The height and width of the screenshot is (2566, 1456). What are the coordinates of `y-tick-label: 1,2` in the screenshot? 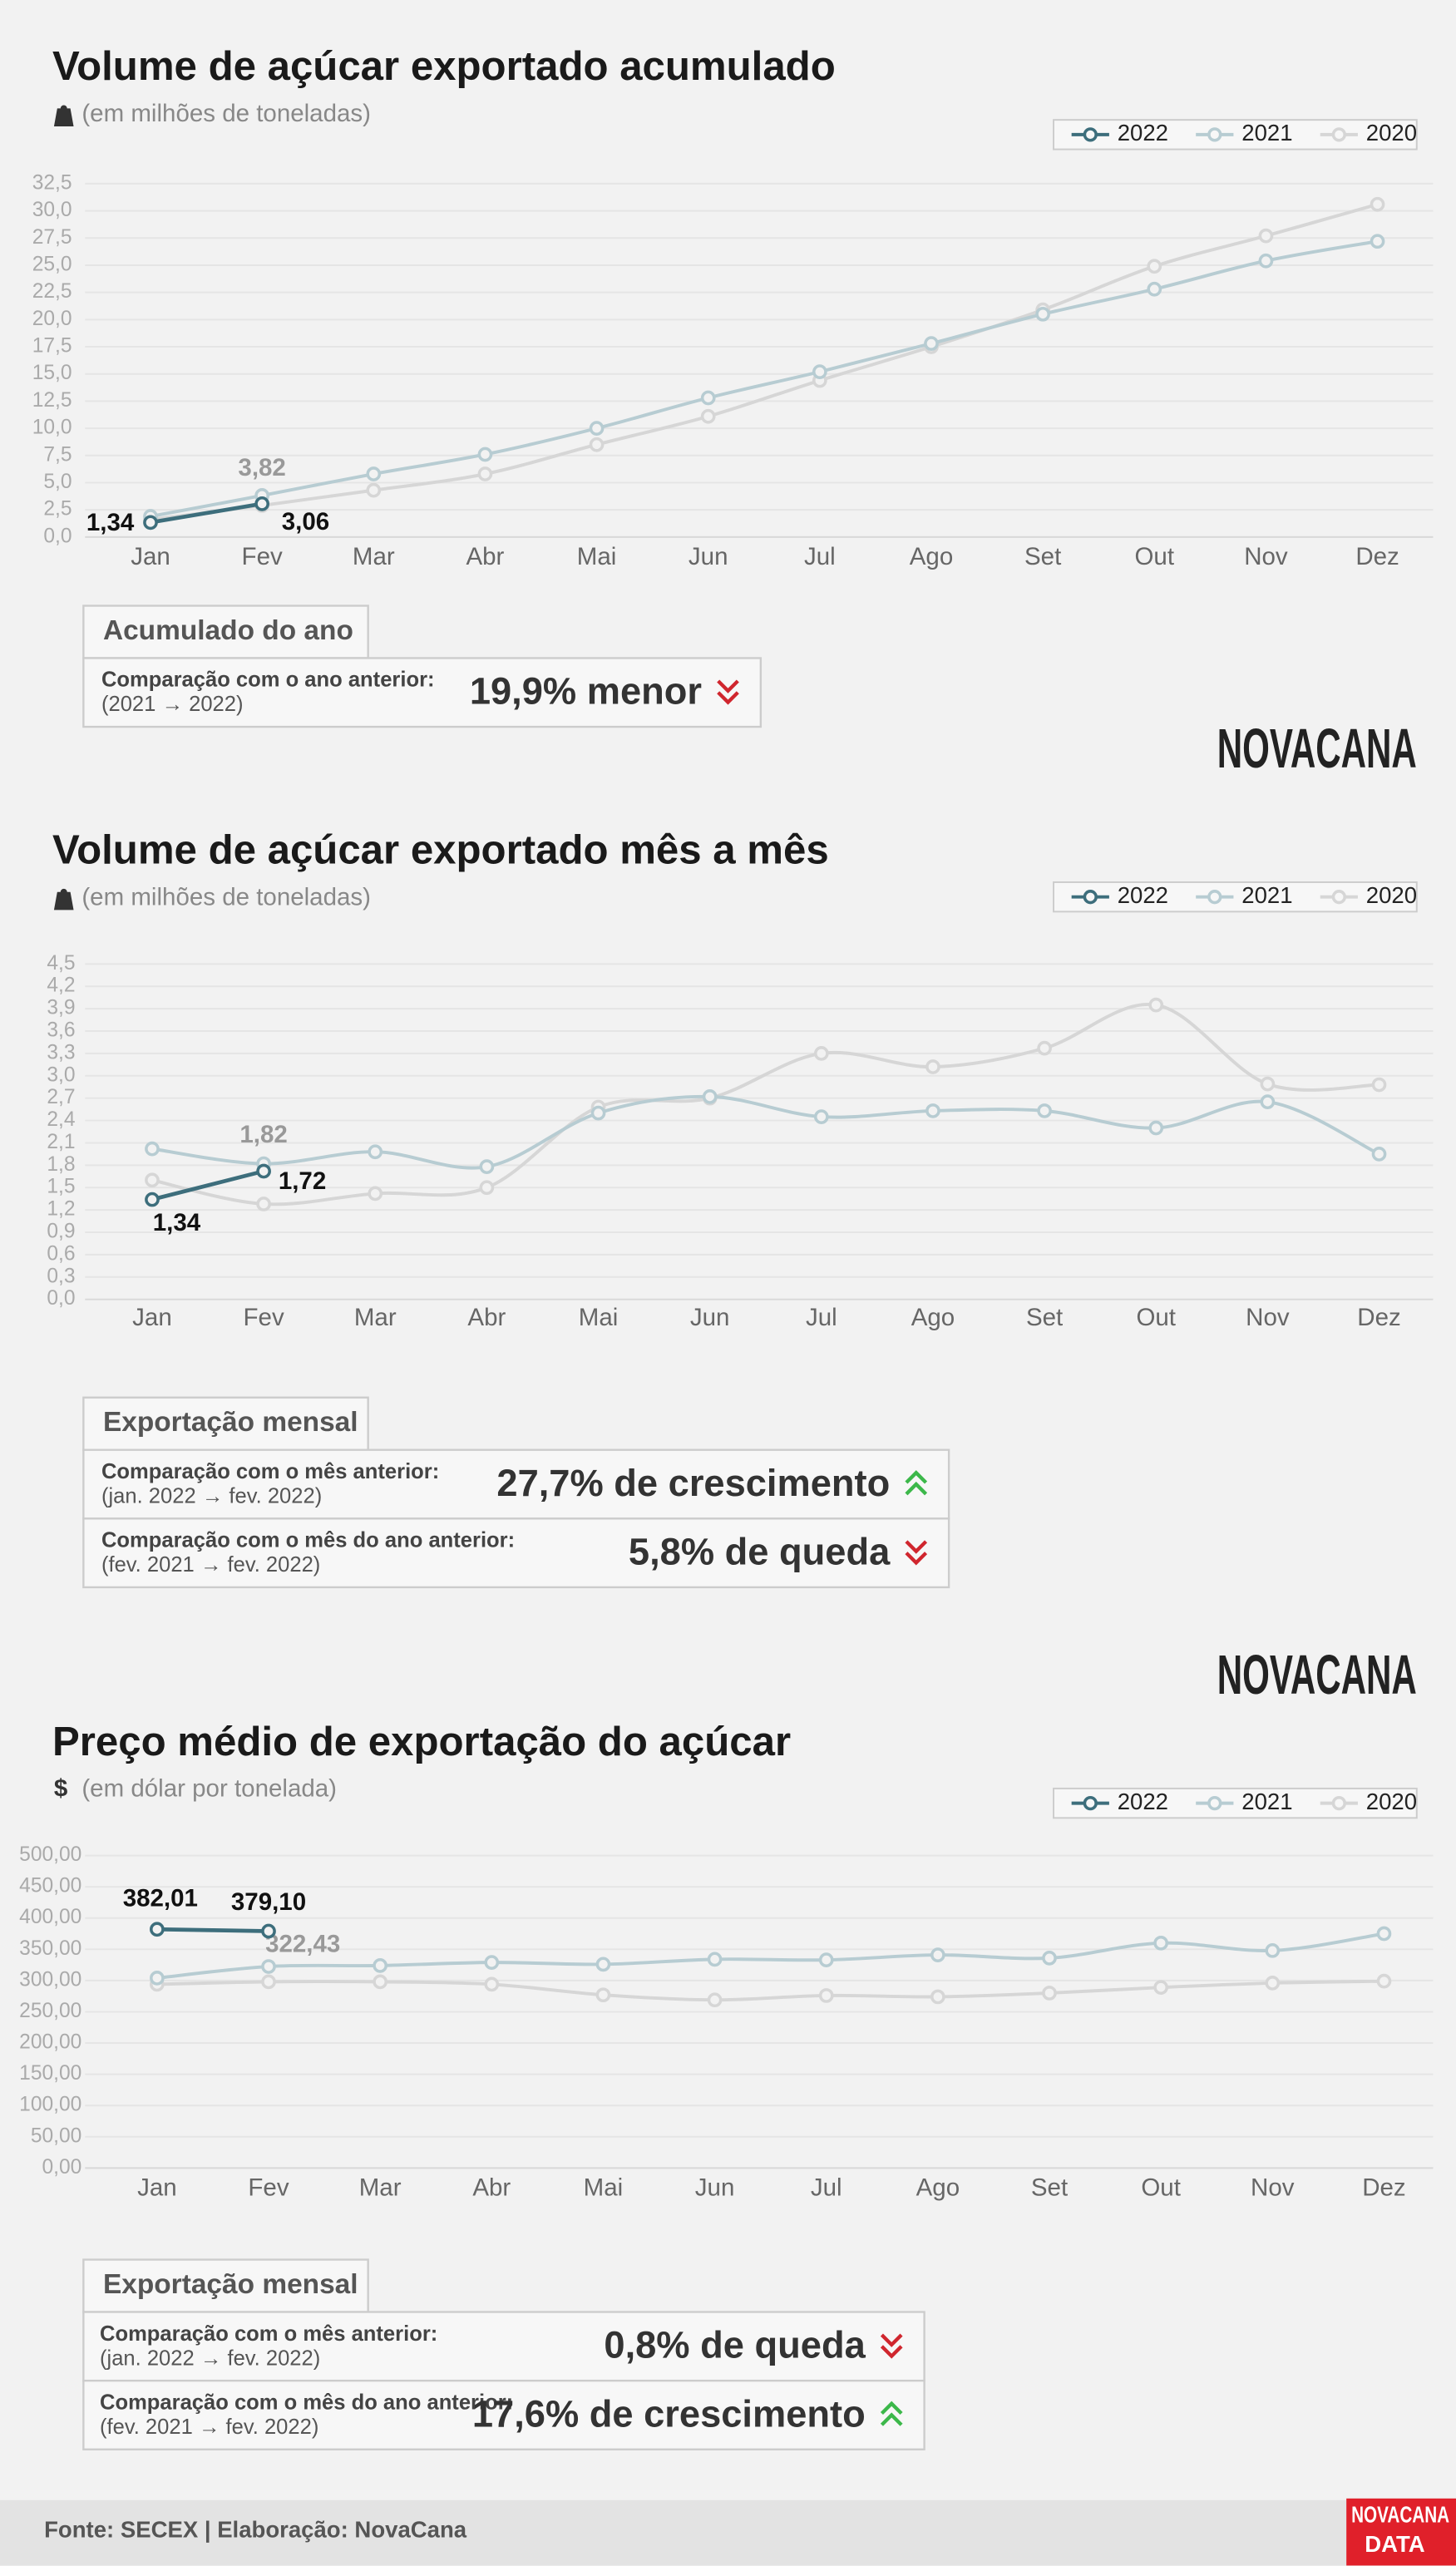 It's located at (61, 1209).